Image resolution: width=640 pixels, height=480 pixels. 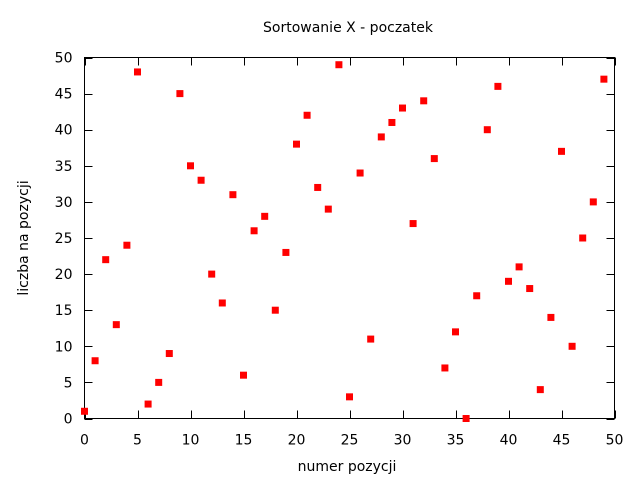 I want to click on y-tick-label: 0, so click(x=68, y=420).